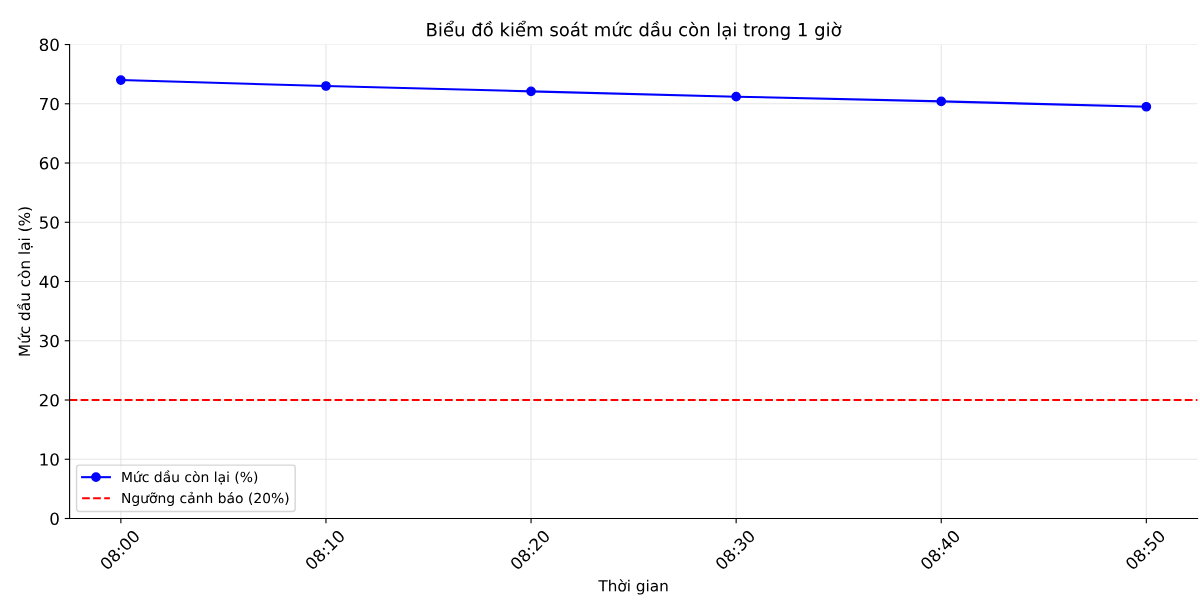 The image size is (1200, 610). What do you see at coordinates (49, 163) in the screenshot?
I see `y-tick-label: 60` at bounding box center [49, 163].